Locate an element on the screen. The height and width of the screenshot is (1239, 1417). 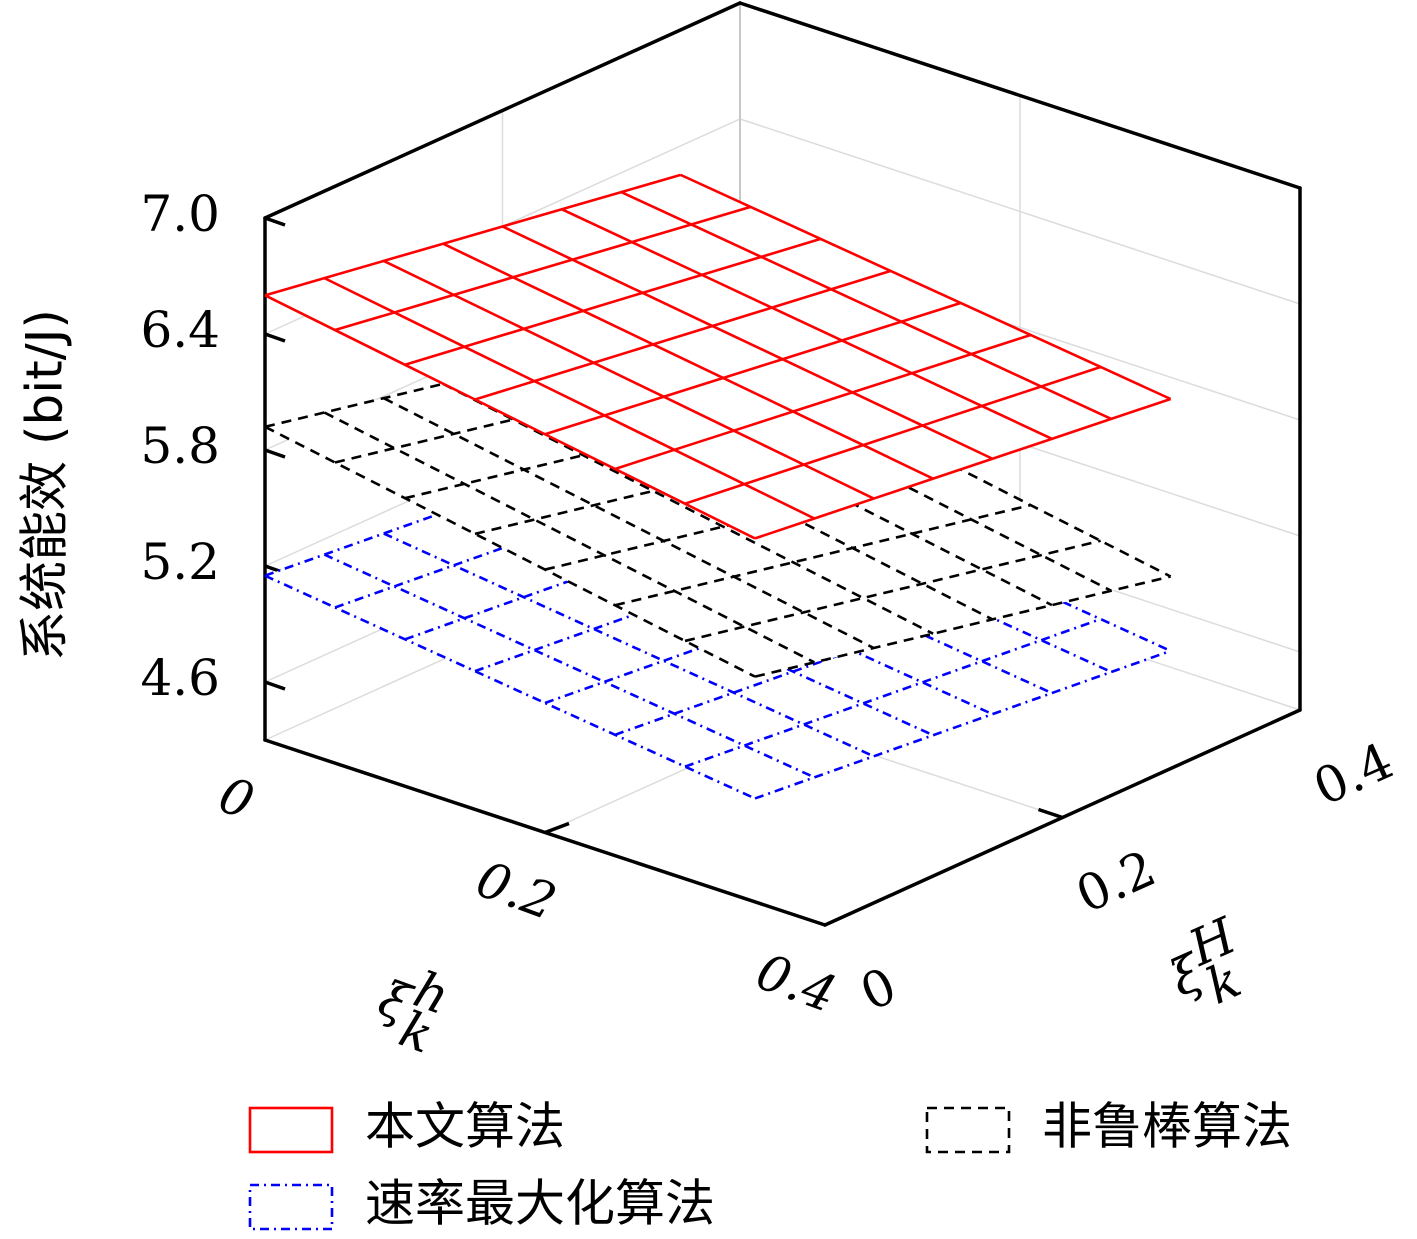
y-tick-label: 0.2 is located at coordinates (1116, 881).